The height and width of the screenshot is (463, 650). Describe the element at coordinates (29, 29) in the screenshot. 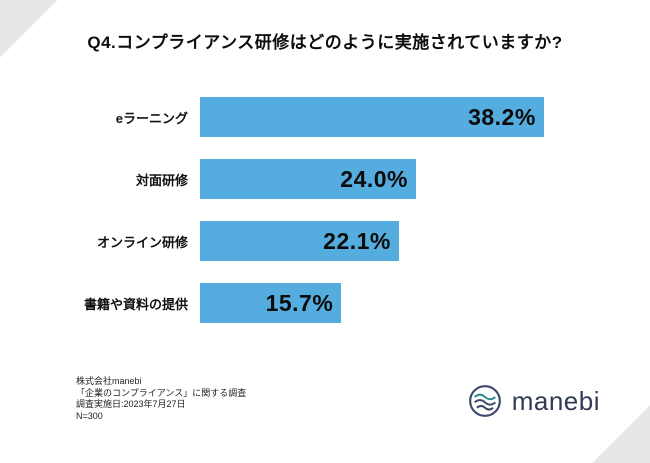

I see `corner-accent-top-left` at that location.